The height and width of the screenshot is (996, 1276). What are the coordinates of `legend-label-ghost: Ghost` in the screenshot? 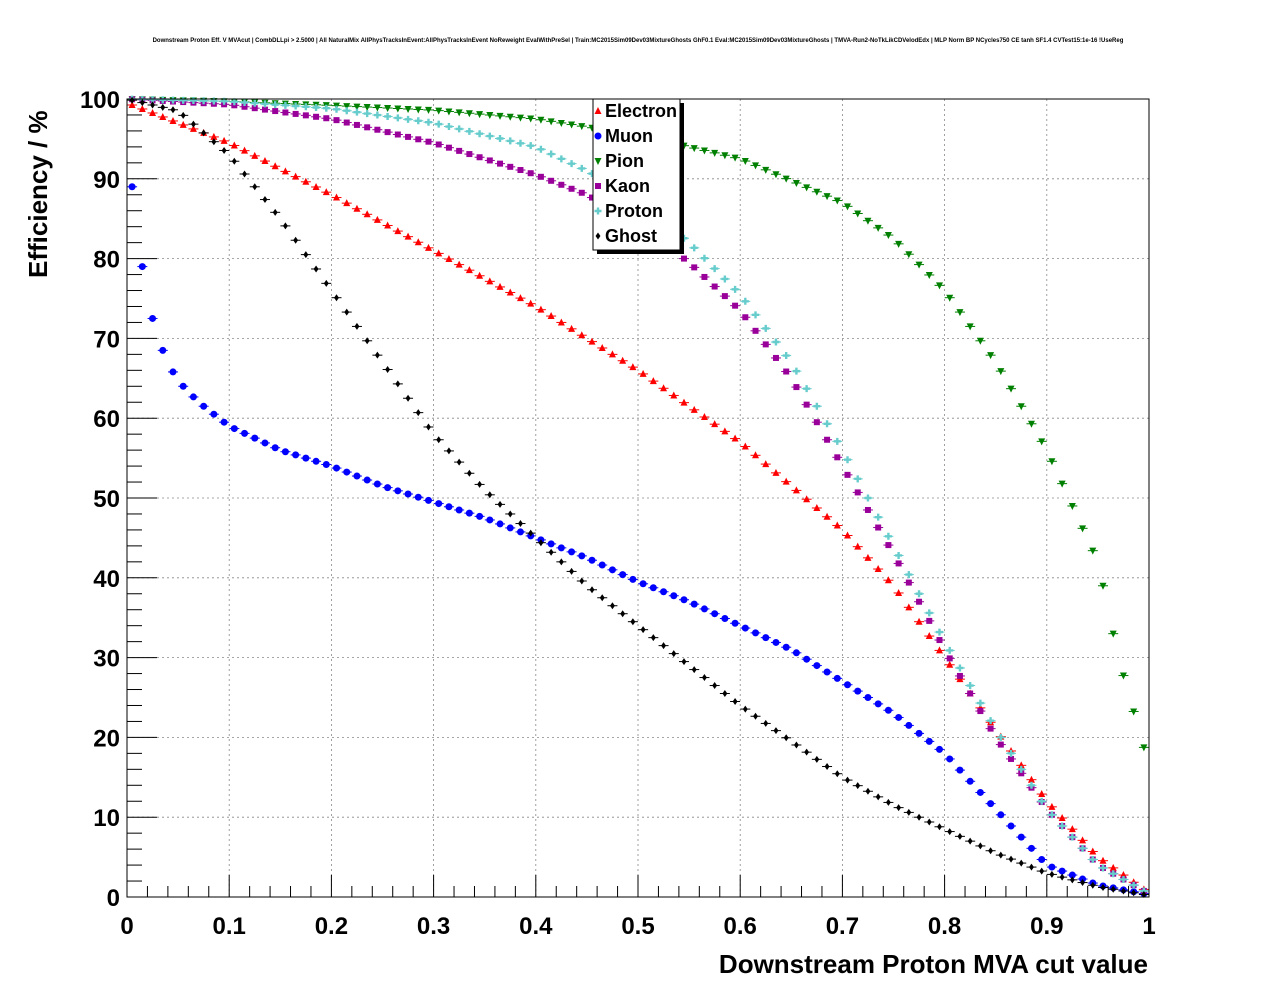 It's located at (631, 236).